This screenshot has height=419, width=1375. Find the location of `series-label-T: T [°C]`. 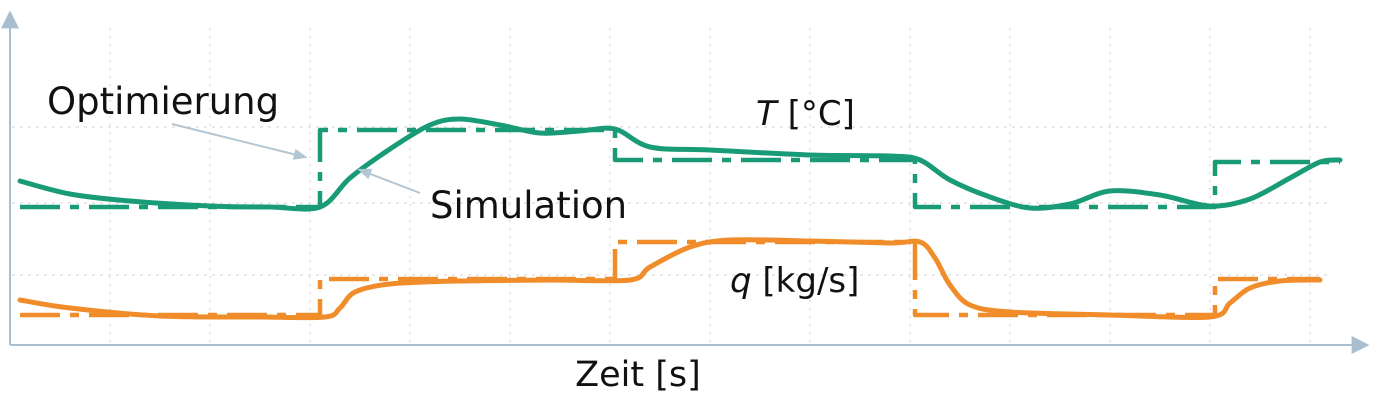

series-label-T: T [°C] is located at coordinates (805, 114).